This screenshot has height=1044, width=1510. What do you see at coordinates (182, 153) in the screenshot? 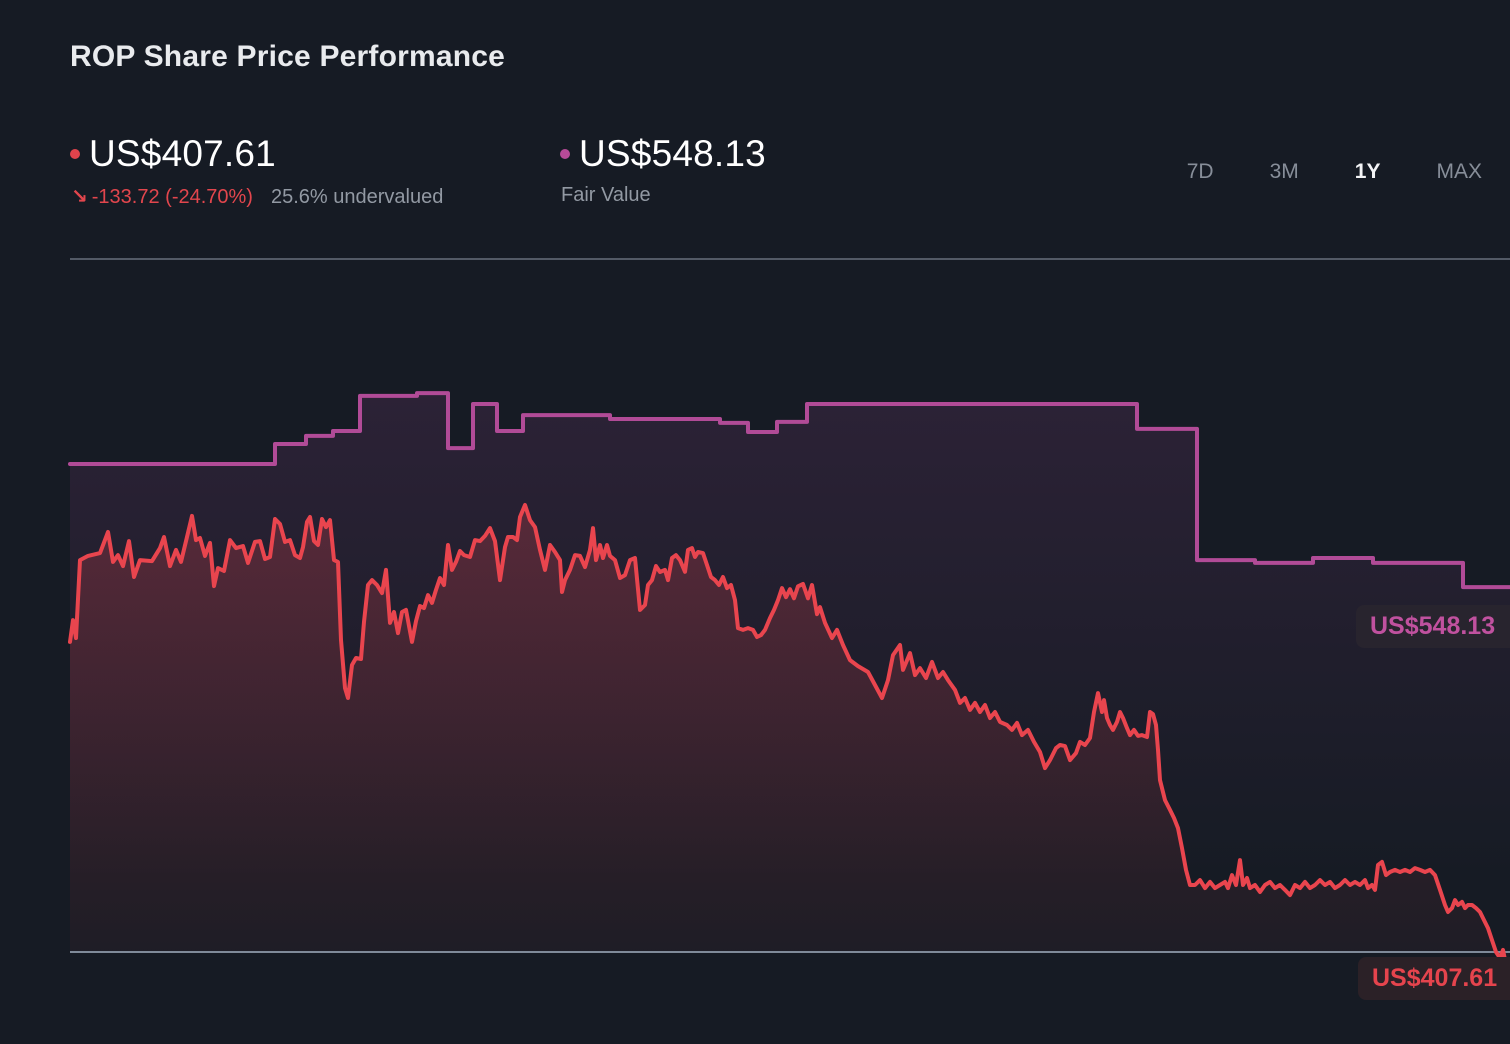
I see `share-price-value: US$407.61` at bounding box center [182, 153].